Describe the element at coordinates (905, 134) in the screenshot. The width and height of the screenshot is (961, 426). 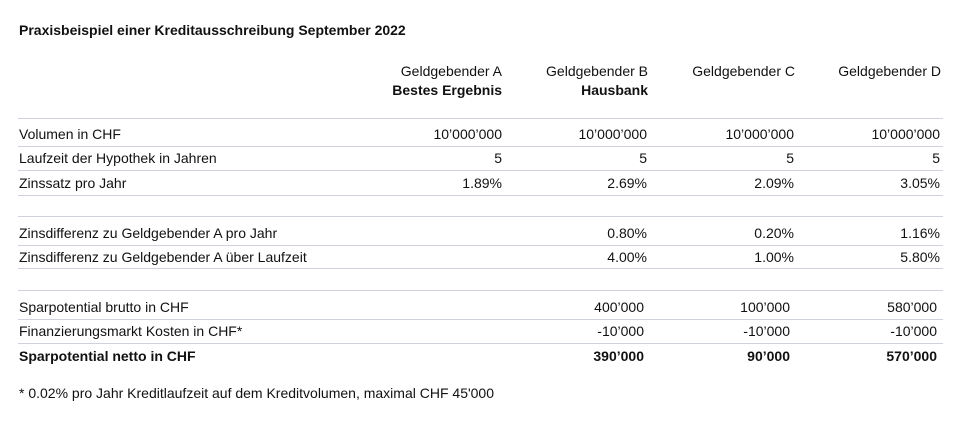
I see `cell-d: 10’000’000` at that location.